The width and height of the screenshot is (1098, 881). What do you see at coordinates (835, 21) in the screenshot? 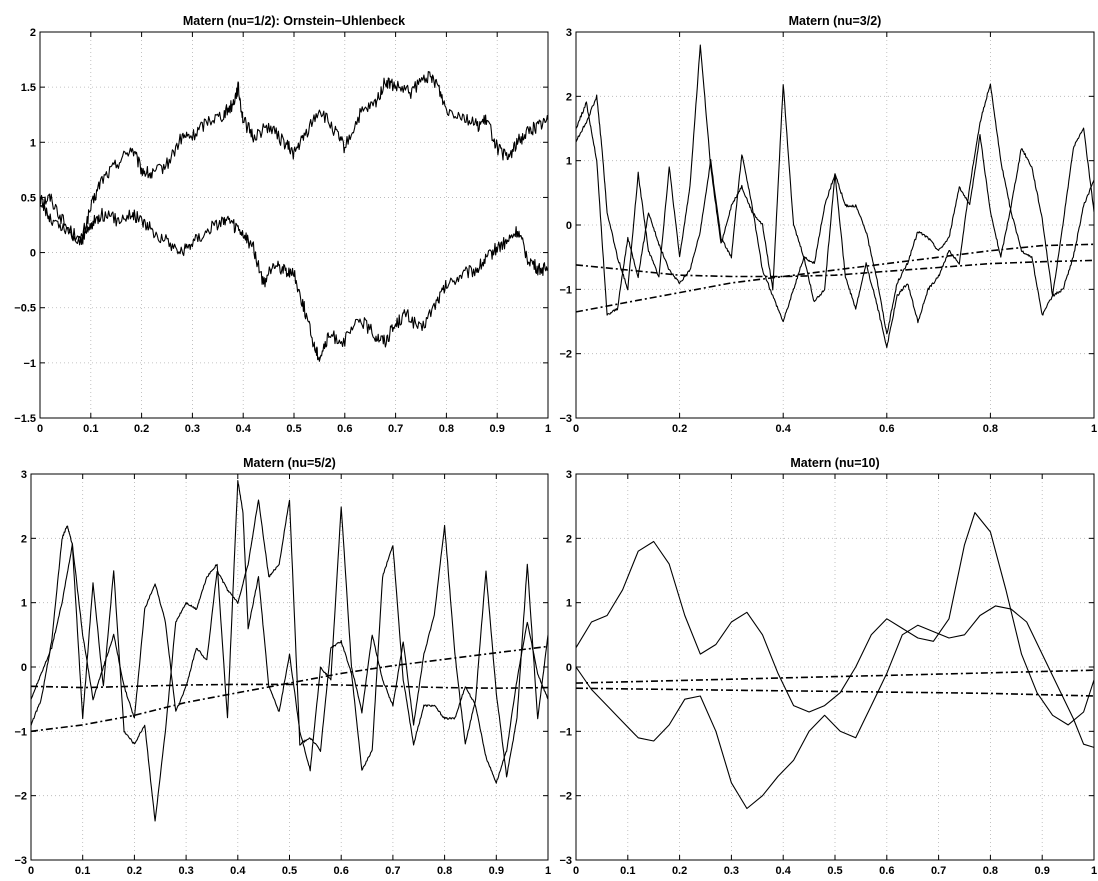
I see `chart-title: Matern (nu=3/2)` at bounding box center [835, 21].